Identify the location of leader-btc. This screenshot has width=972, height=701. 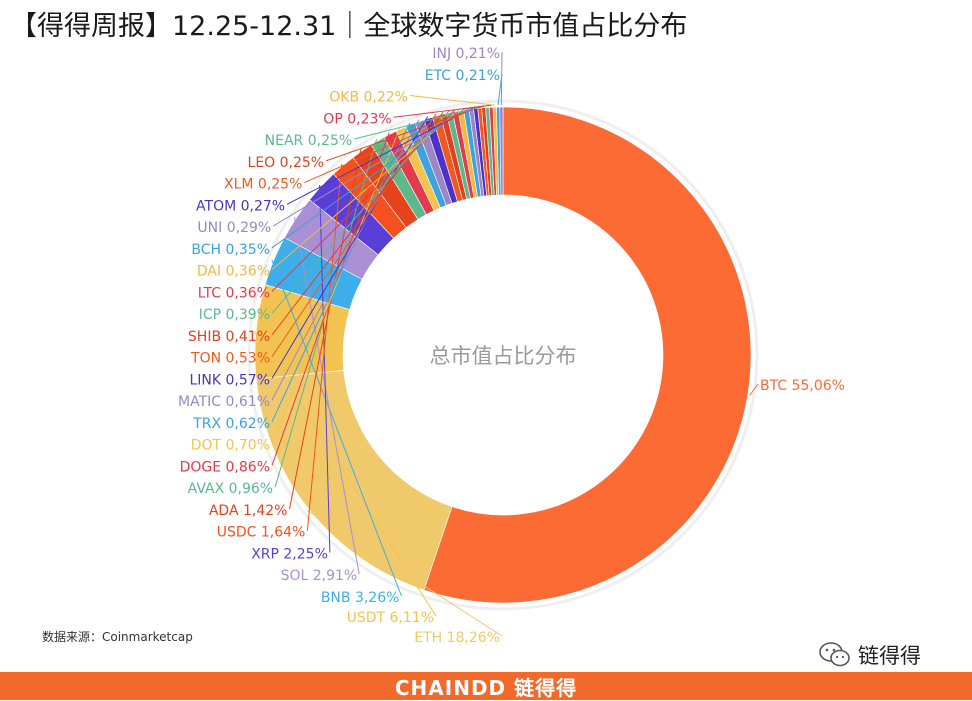
(754, 389).